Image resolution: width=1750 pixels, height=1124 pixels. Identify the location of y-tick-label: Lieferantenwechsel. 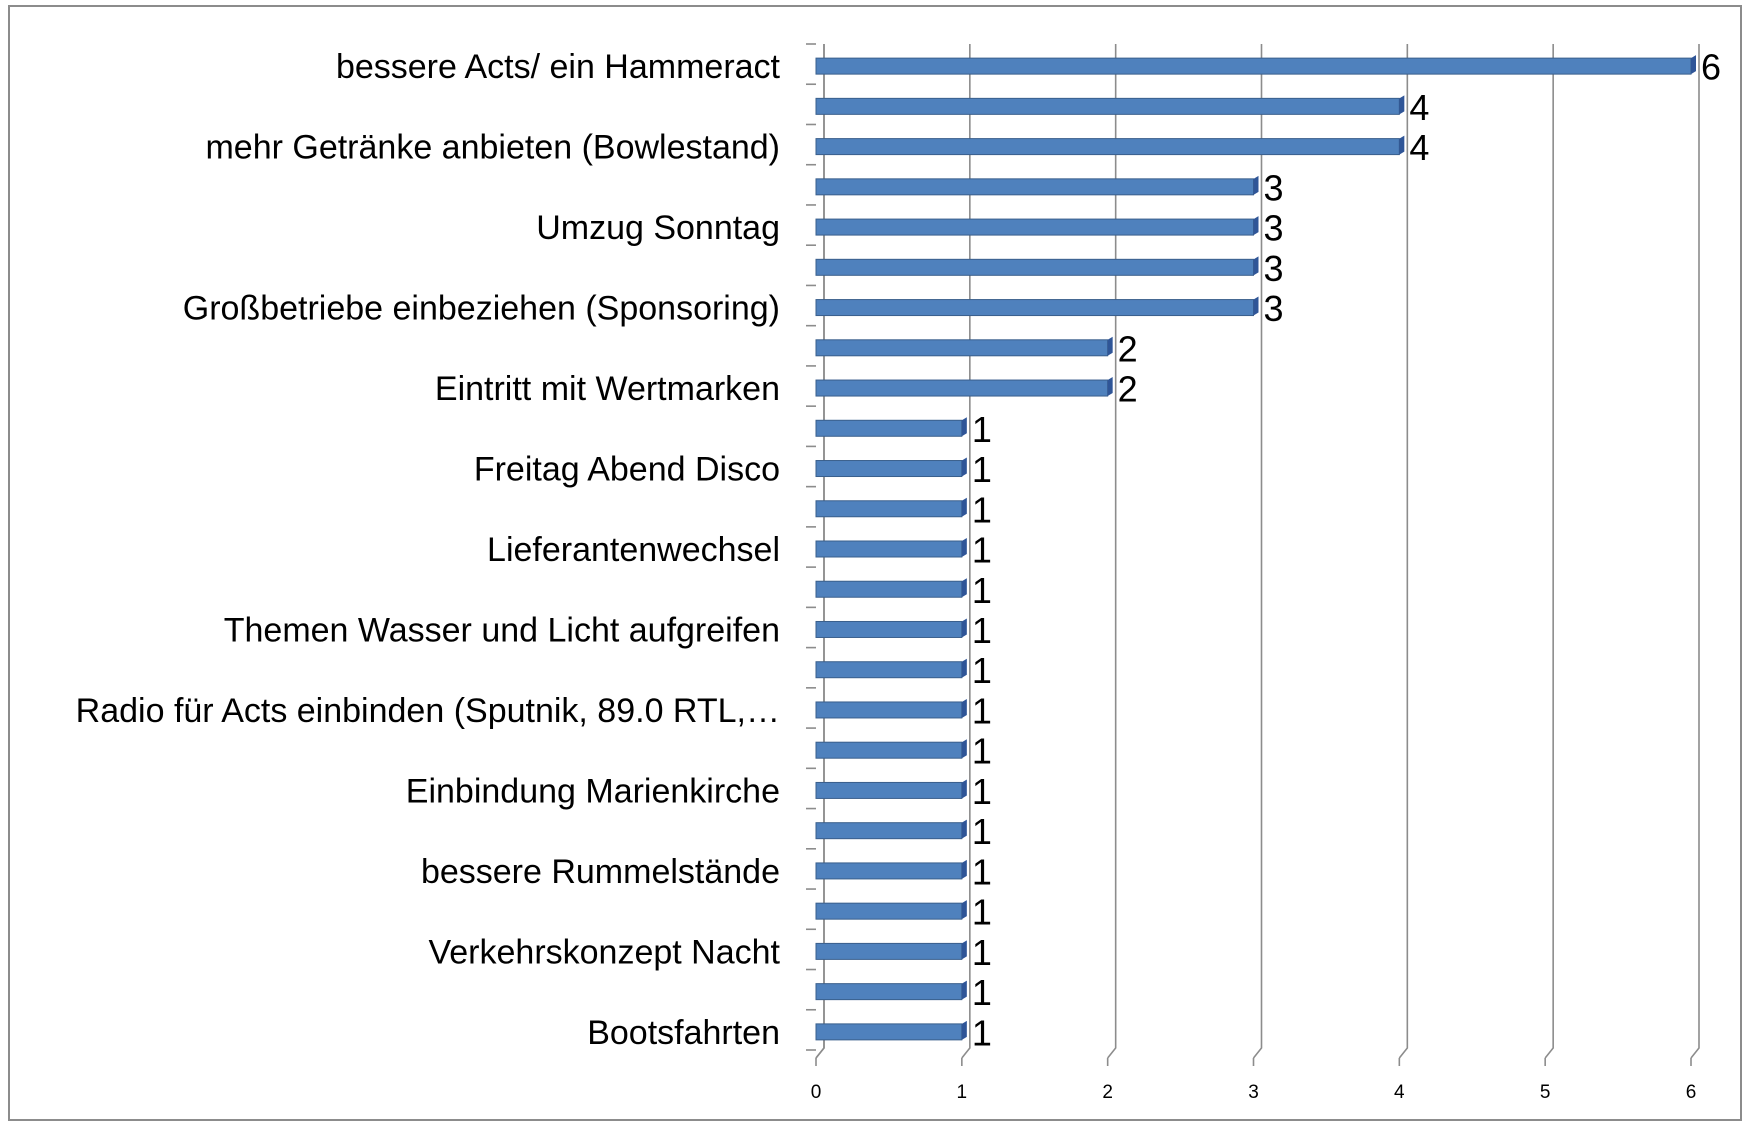
(633, 550).